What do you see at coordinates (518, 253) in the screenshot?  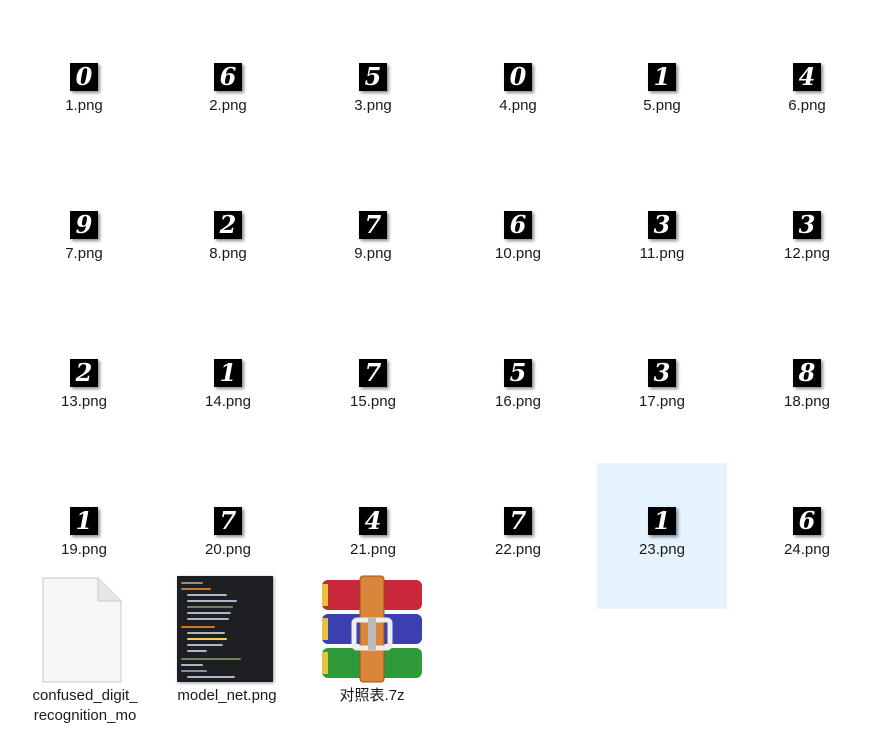 I see `file-name: 10.png` at bounding box center [518, 253].